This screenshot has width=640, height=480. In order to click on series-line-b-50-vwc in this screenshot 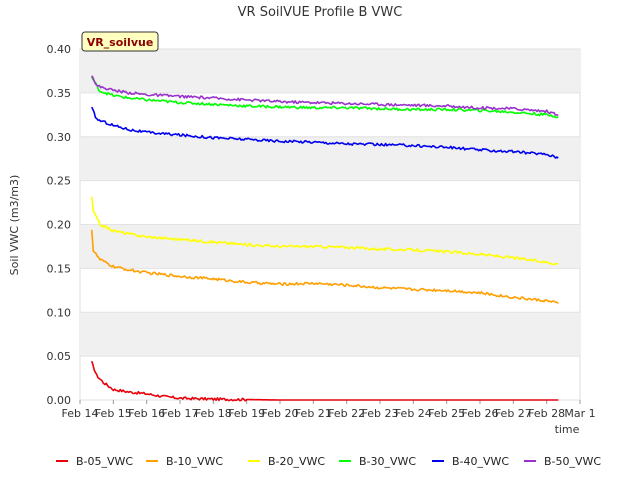, I will do `click(325, 95)`.